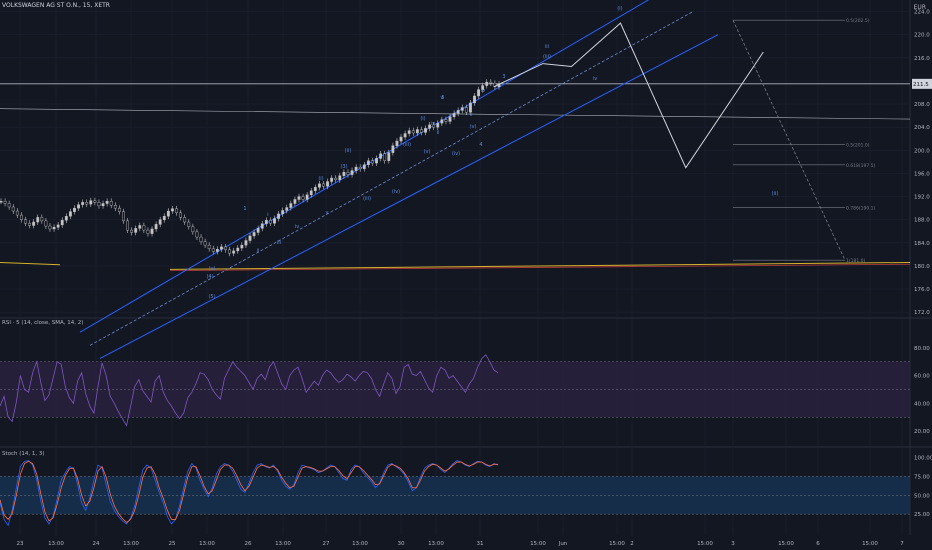 The height and width of the screenshot is (550, 932). I want to click on time-tick-label: 30, so click(401, 544).